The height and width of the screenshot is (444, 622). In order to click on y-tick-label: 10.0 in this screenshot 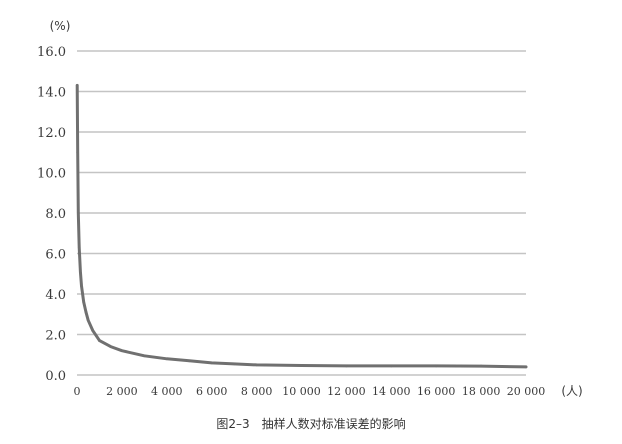, I will do `click(51, 174)`.